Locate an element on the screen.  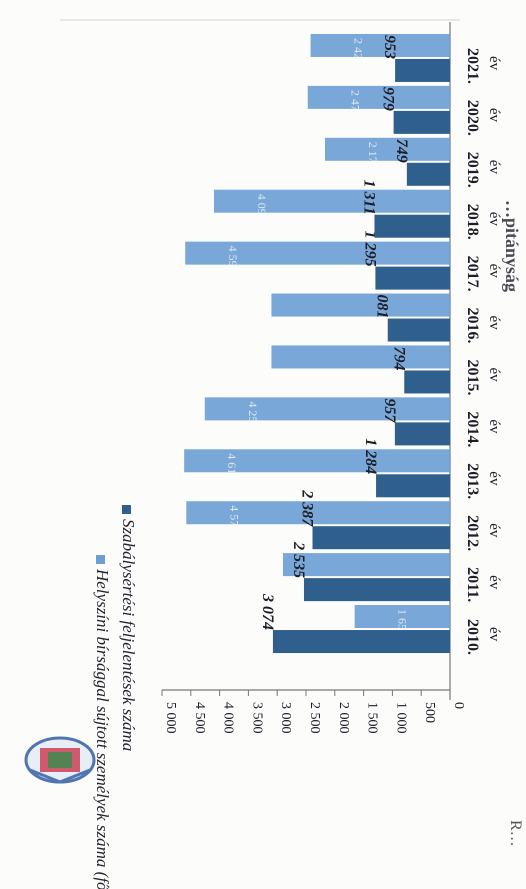
data-label-series1: 2 535 is located at coordinates (298, 559).